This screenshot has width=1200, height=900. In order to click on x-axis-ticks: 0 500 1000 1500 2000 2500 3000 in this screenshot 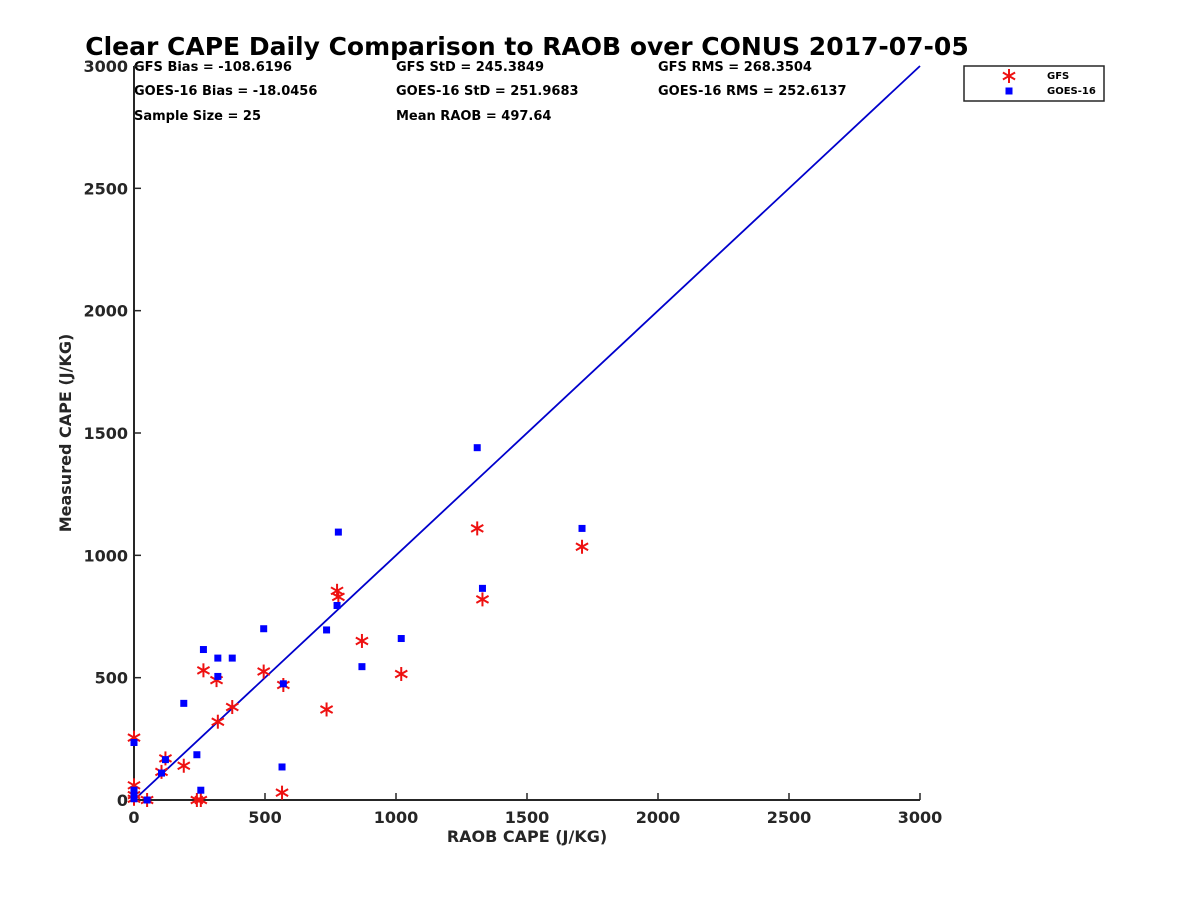, I will do `click(535, 810)`.